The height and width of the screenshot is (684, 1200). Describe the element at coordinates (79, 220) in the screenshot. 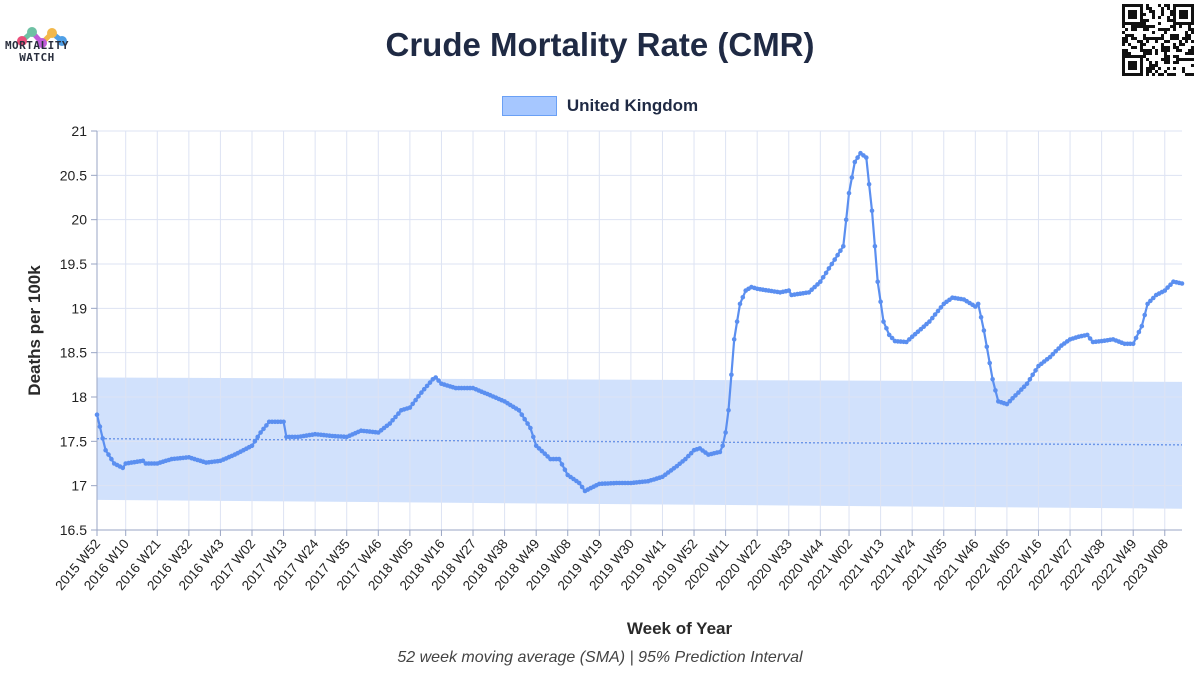

I see `y-tick-label: 20` at that location.